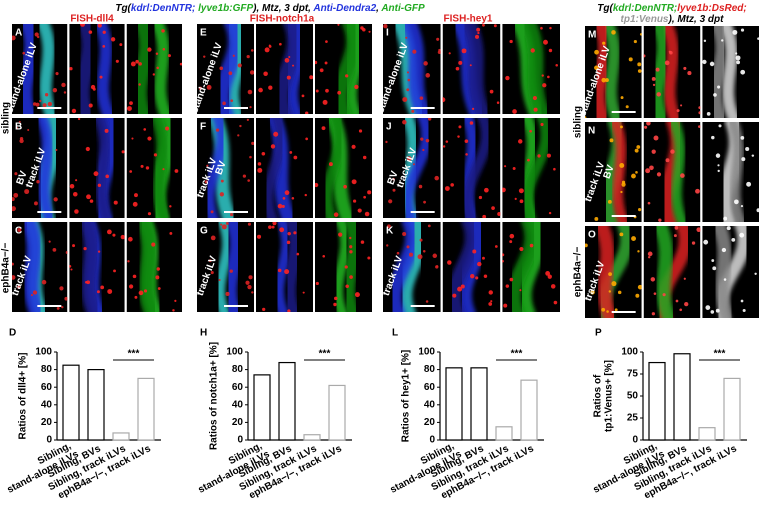 The width and height of the screenshot is (759, 512). What do you see at coordinates (238, 369) in the screenshot?
I see `y-tick-label: 80` at bounding box center [238, 369].